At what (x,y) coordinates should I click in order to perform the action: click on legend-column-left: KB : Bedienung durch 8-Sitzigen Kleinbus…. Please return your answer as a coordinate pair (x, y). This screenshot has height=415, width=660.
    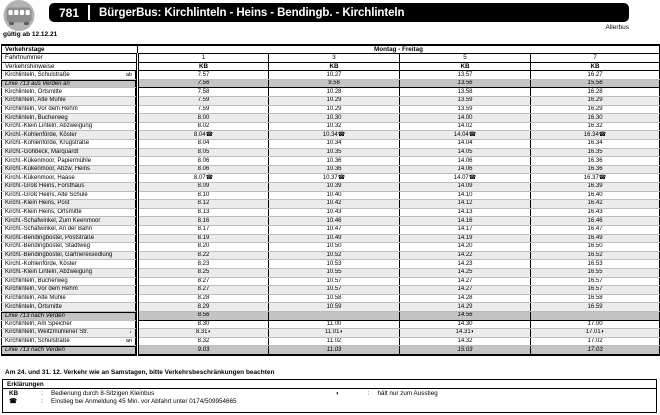
    Looking at the image, I should click on (166, 398).